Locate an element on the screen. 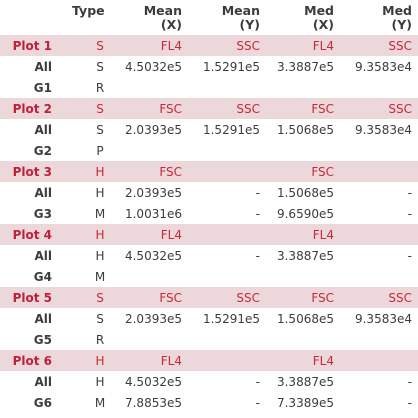 This screenshot has height=418, width=418. row-label: G6 is located at coordinates (42, 403).